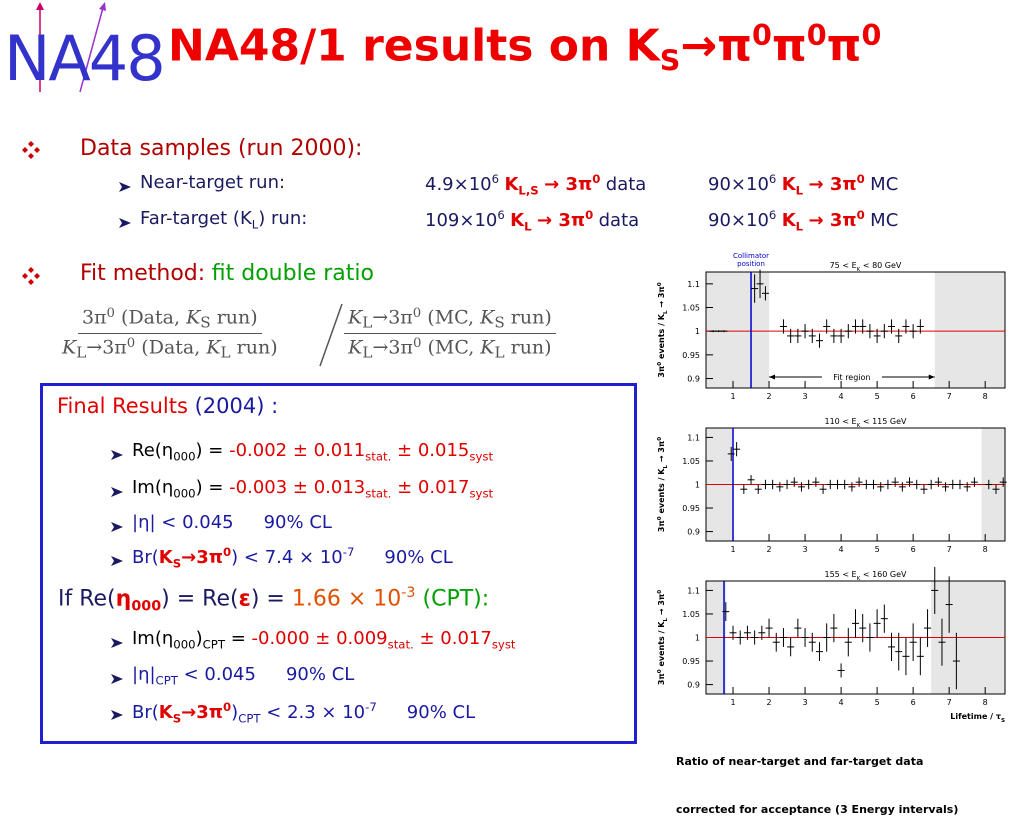  I want to click on text-segment: →3π, so click(202, 712).